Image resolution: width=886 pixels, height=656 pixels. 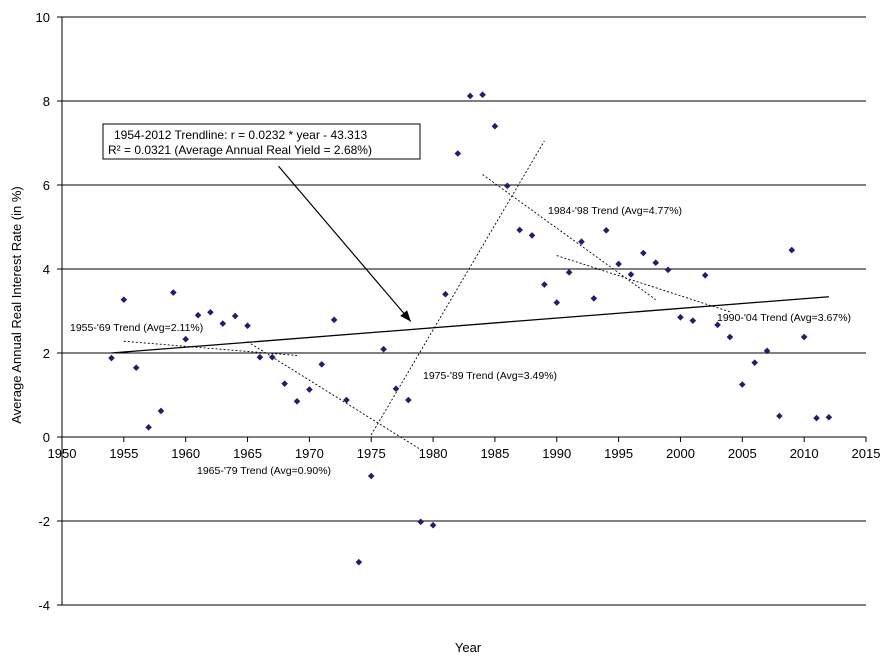 What do you see at coordinates (46, 101) in the screenshot?
I see `y-tick-label: 8` at bounding box center [46, 101].